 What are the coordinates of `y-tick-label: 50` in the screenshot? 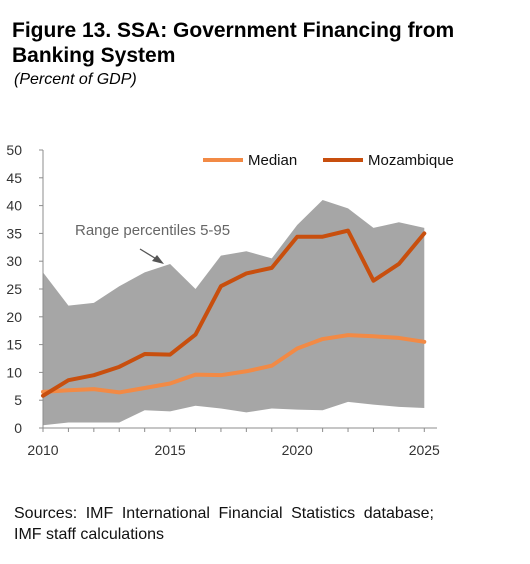 It's located at (14, 150).